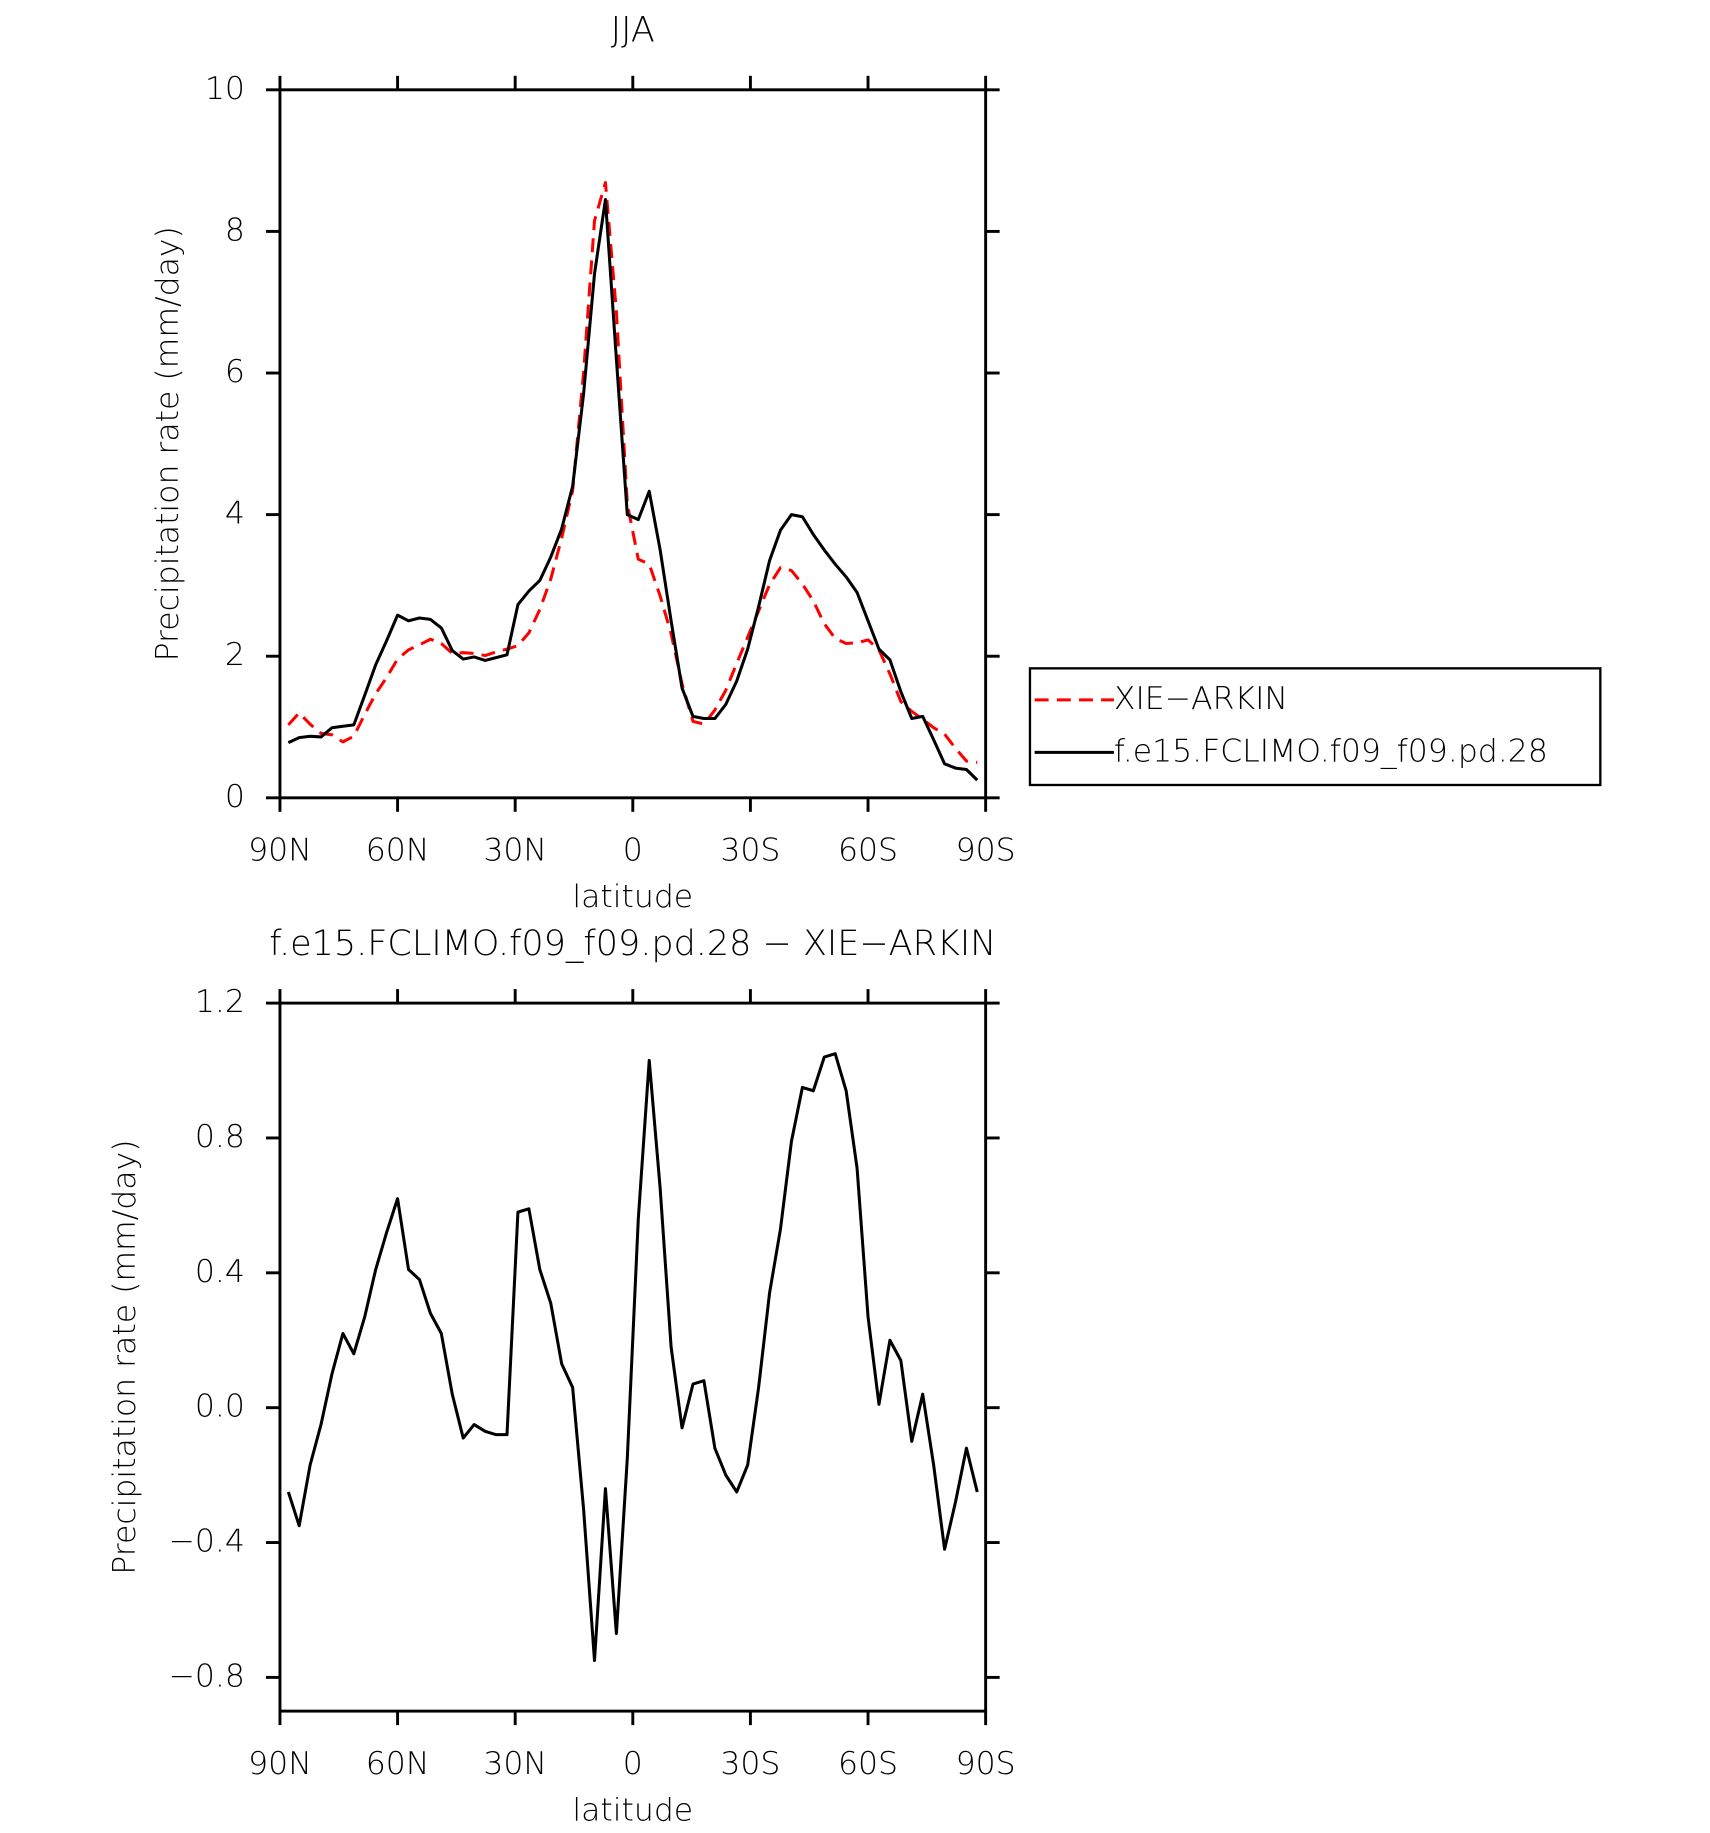 Image resolution: width=1710 pixels, height=1833 pixels. I want to click on y-tick-label: 1.2, so click(220, 1002).